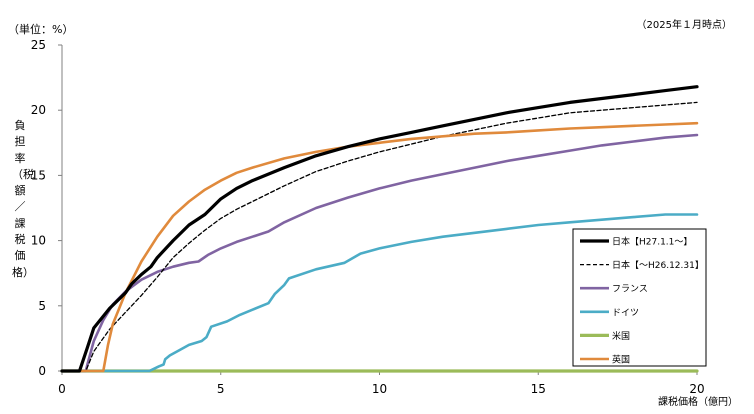 This screenshot has width=754, height=414. What do you see at coordinates (652, 242) in the screenshot?
I see `legend-label-0: 日本【H27.1.1～】` at bounding box center [652, 242].